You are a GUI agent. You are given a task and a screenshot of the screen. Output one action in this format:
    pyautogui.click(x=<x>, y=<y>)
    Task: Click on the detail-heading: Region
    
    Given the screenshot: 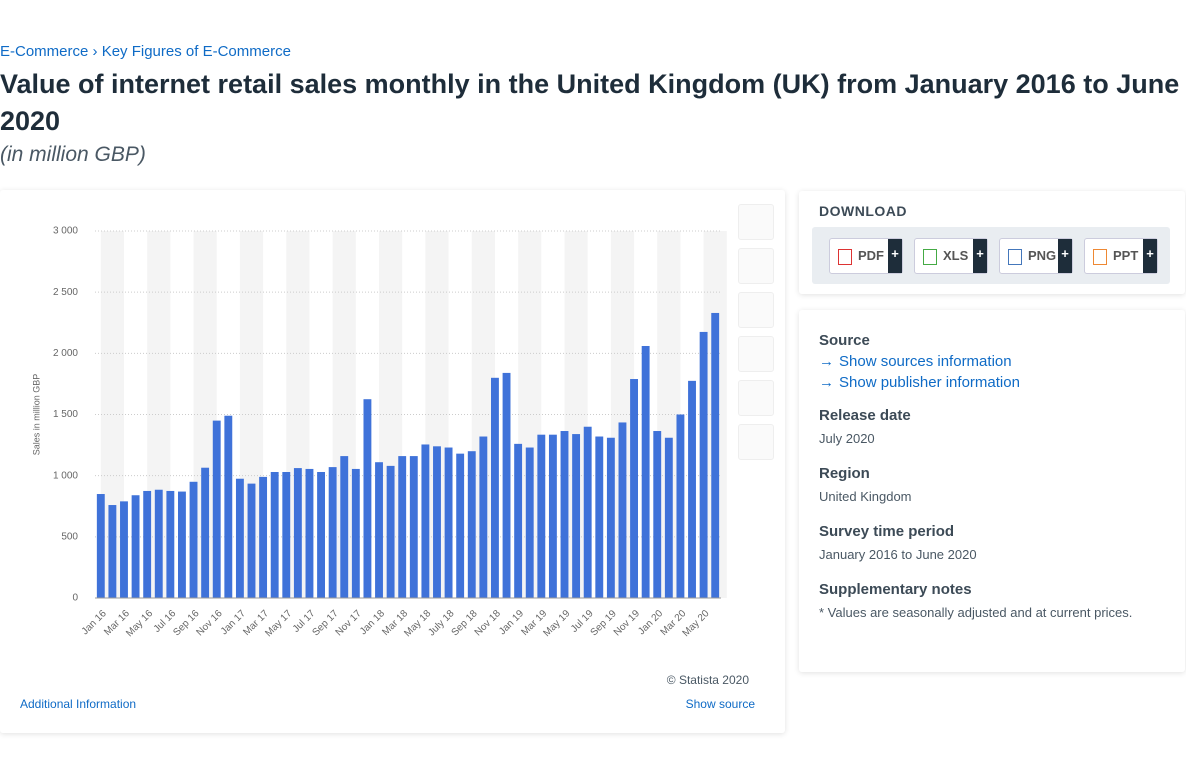 What is the action you would take?
    pyautogui.click(x=844, y=473)
    